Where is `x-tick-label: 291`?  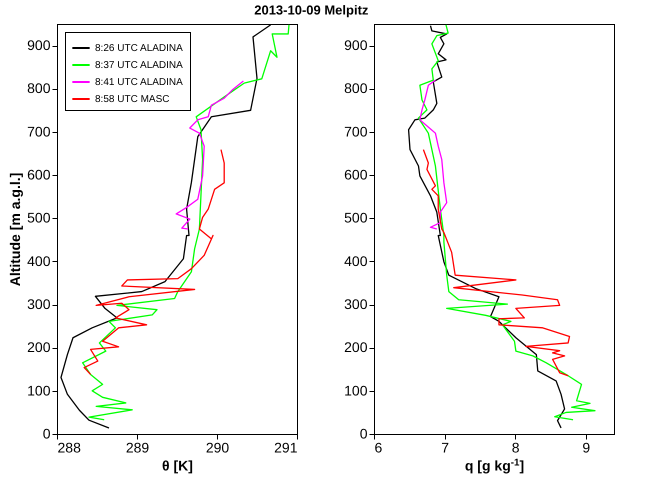
x-tick-label: 291 is located at coordinates (286, 448).